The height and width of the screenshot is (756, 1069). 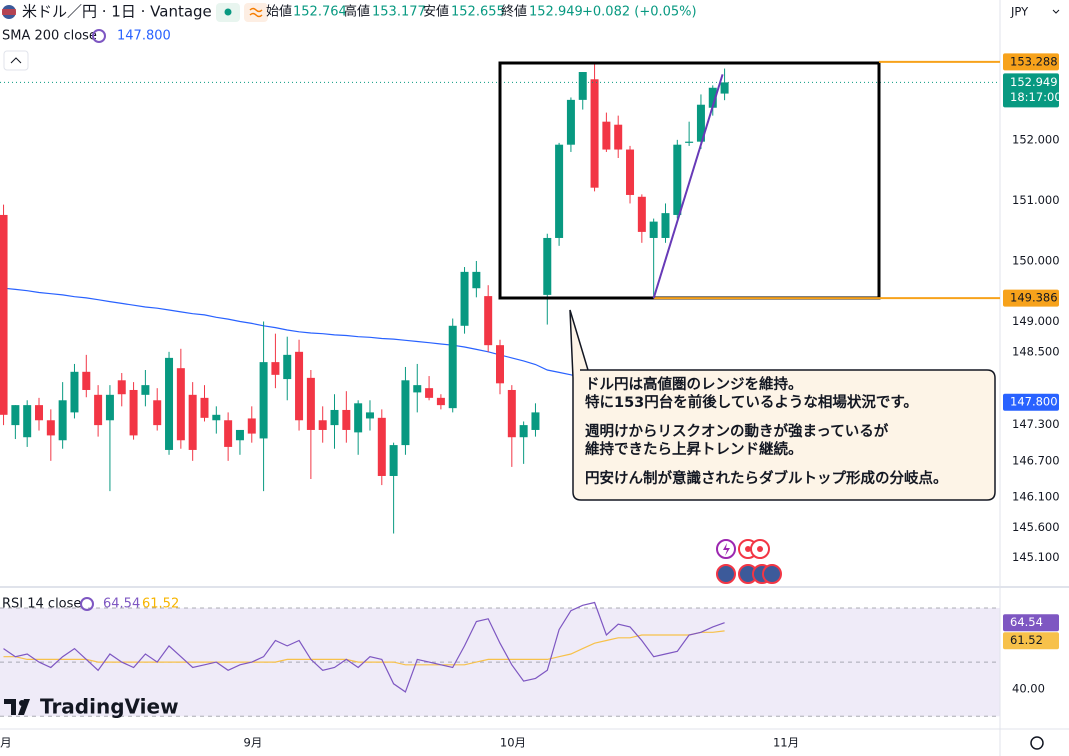 I want to click on wave-icon, so click(x=256, y=12).